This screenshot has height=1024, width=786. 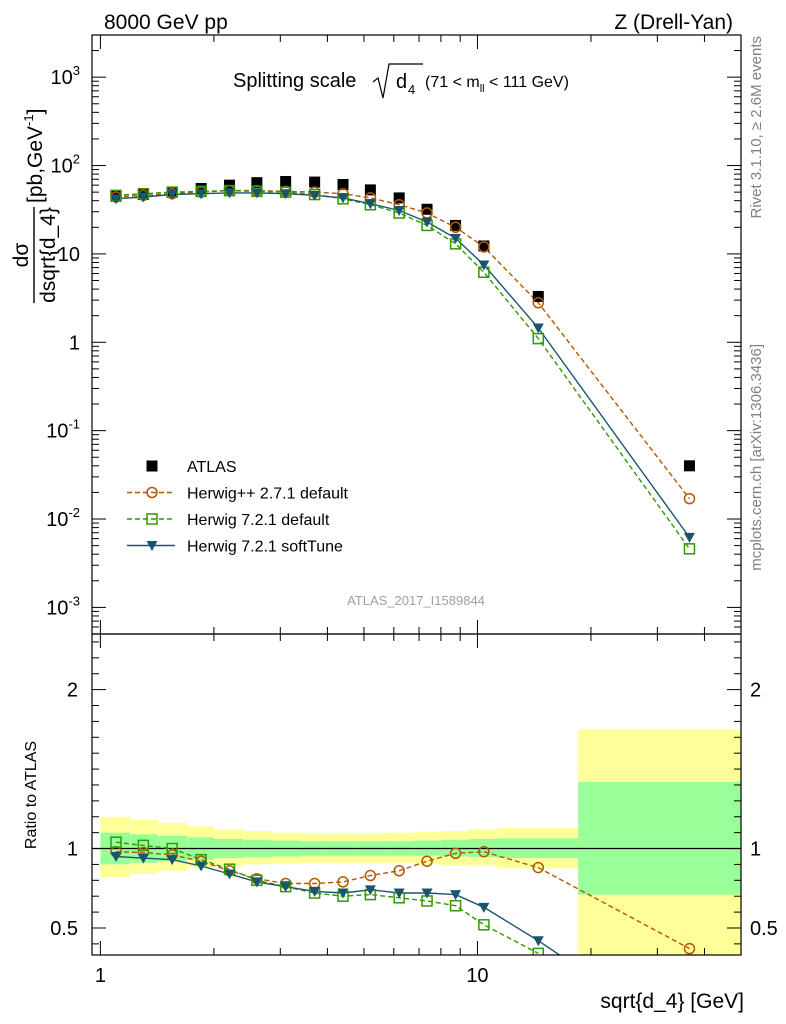 I want to click on header-left: 8000 GeV pp, so click(x=166, y=22).